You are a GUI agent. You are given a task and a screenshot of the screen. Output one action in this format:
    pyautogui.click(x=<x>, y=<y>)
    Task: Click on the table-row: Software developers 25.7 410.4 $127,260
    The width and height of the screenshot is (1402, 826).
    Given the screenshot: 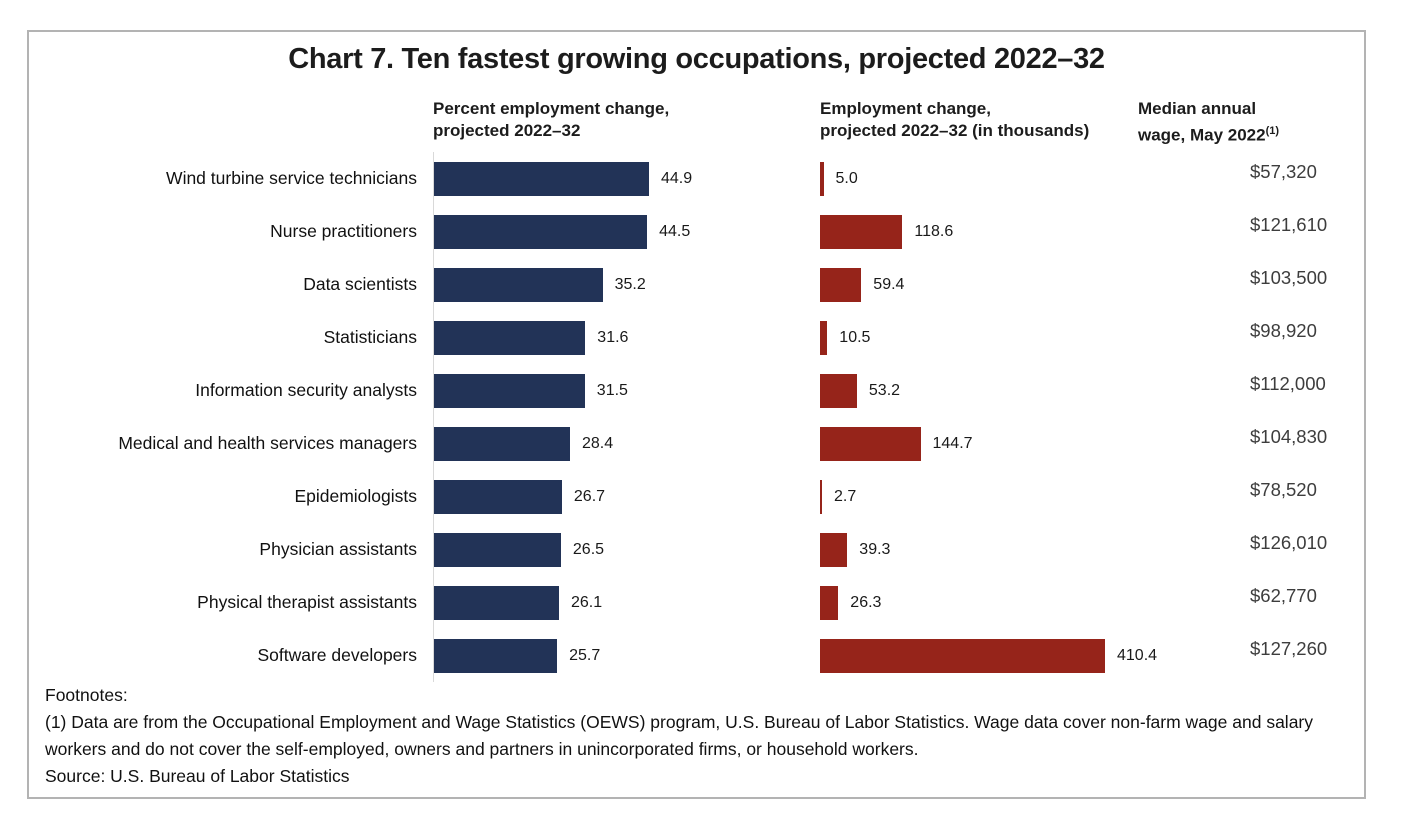 What is the action you would take?
    pyautogui.click(x=696, y=655)
    